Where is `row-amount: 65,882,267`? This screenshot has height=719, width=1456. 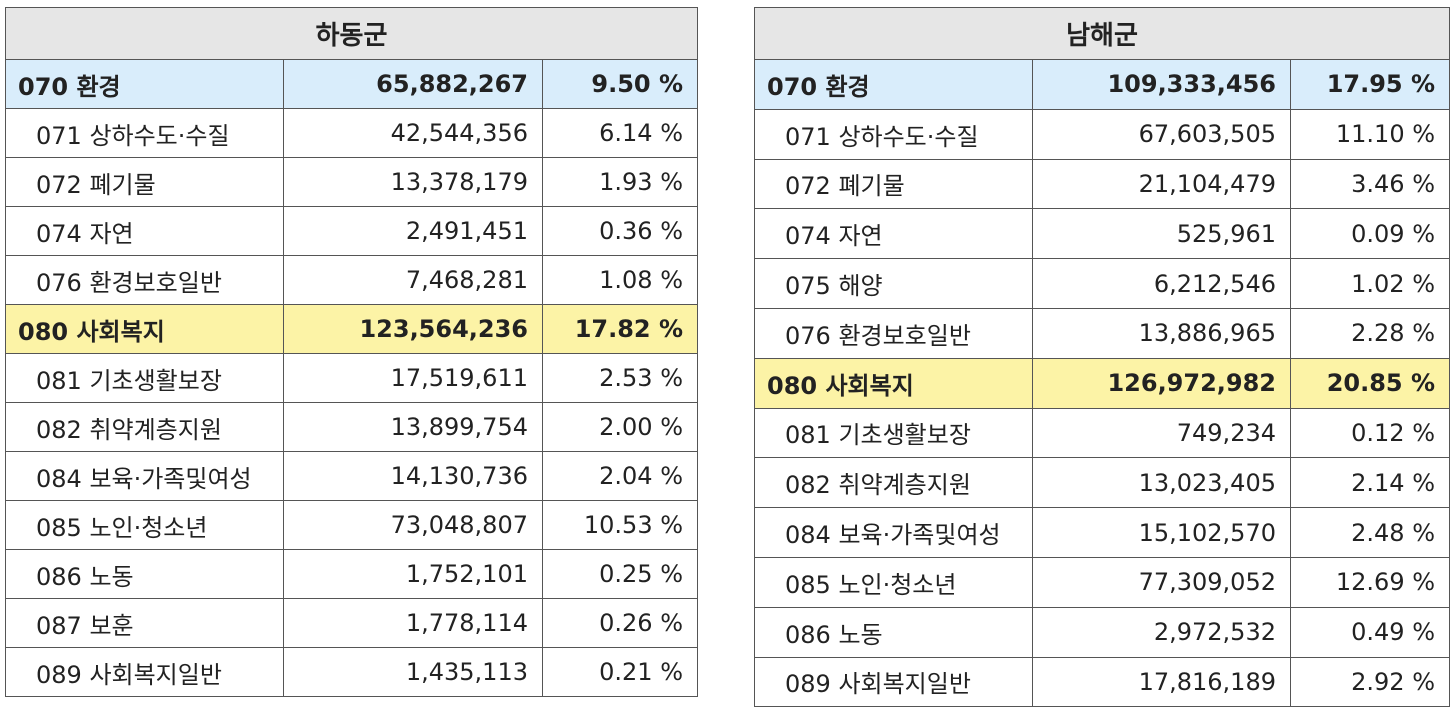 row-amount: 65,882,267 is located at coordinates (413, 84).